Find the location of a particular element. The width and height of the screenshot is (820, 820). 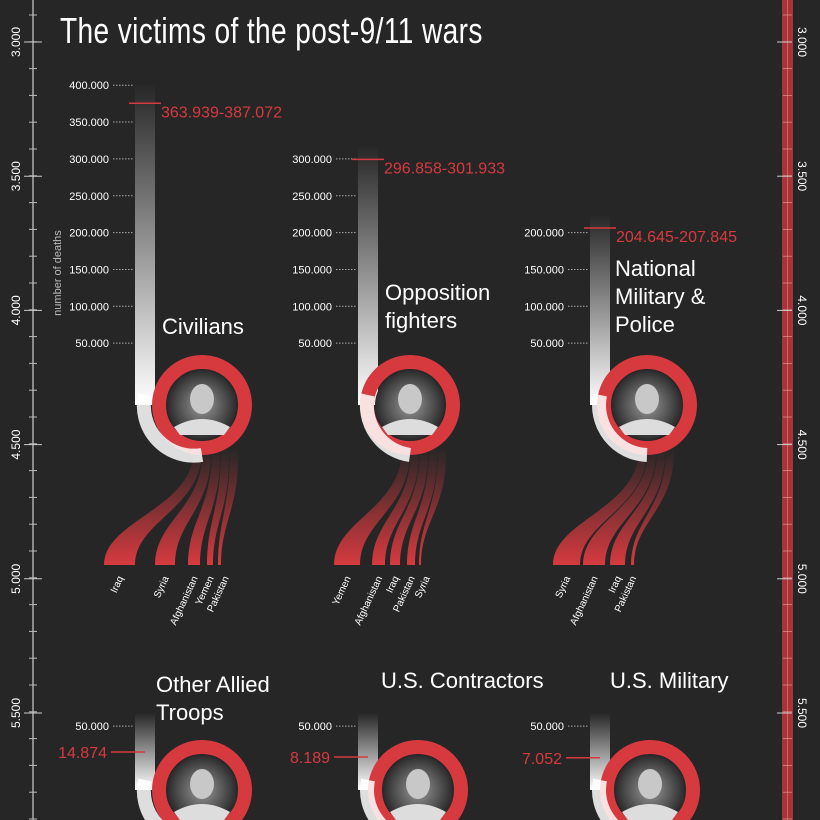

value-label: 8.189 is located at coordinates (310, 758).